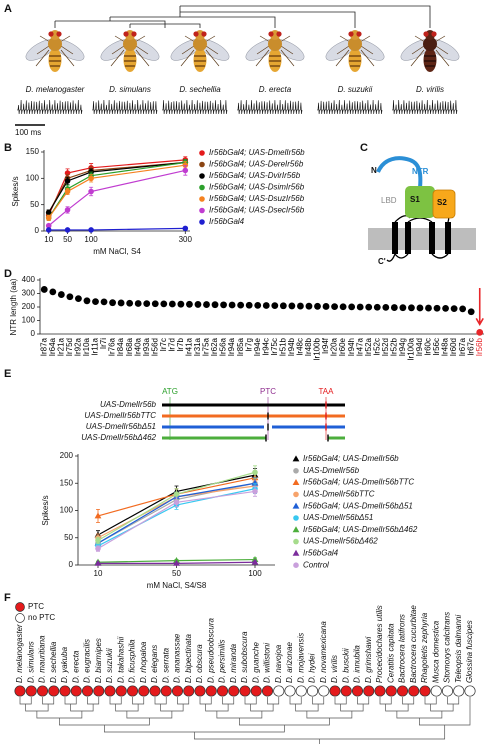 This screenshot has height=750, width=489. What do you see at coordinates (227, 221) in the screenshot?
I see `legend-label: Ir56bGal4` at bounding box center [227, 221].